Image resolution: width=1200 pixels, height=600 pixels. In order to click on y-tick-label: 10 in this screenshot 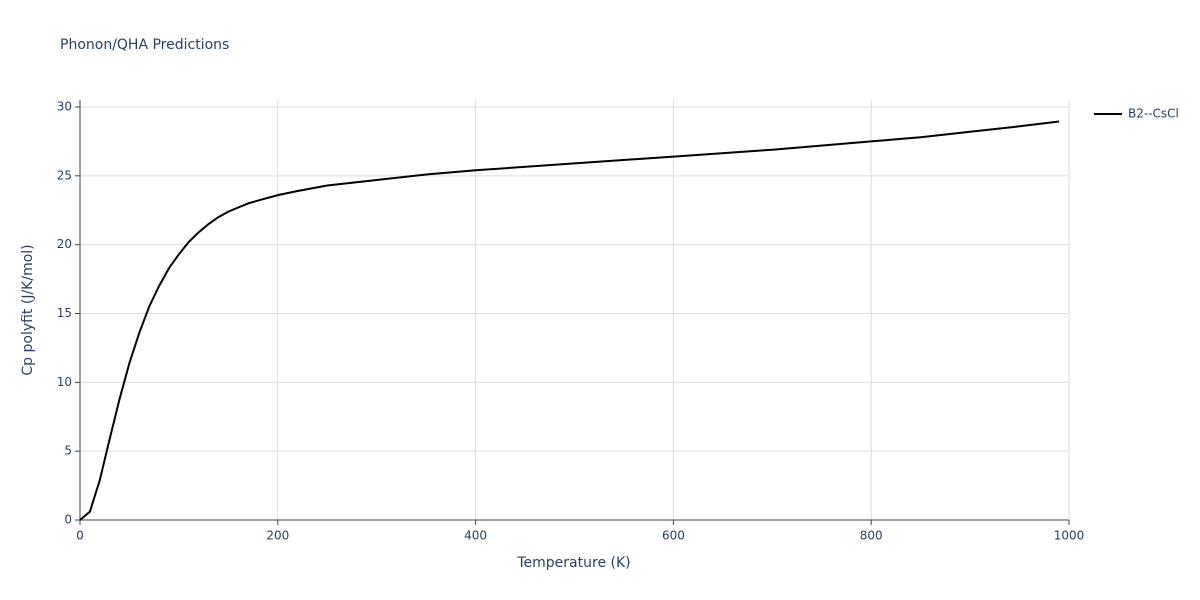, I will do `click(64, 382)`.